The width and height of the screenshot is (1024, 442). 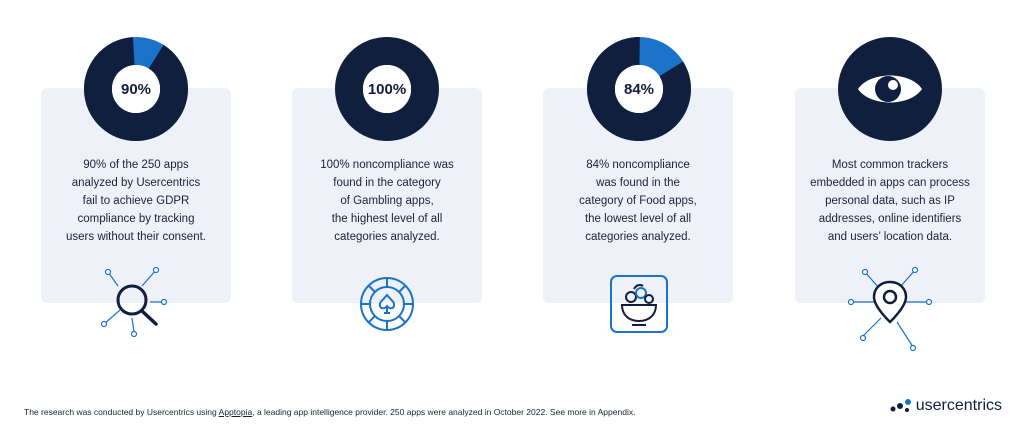 I want to click on donut-percent-label: 90%, so click(x=136, y=89).